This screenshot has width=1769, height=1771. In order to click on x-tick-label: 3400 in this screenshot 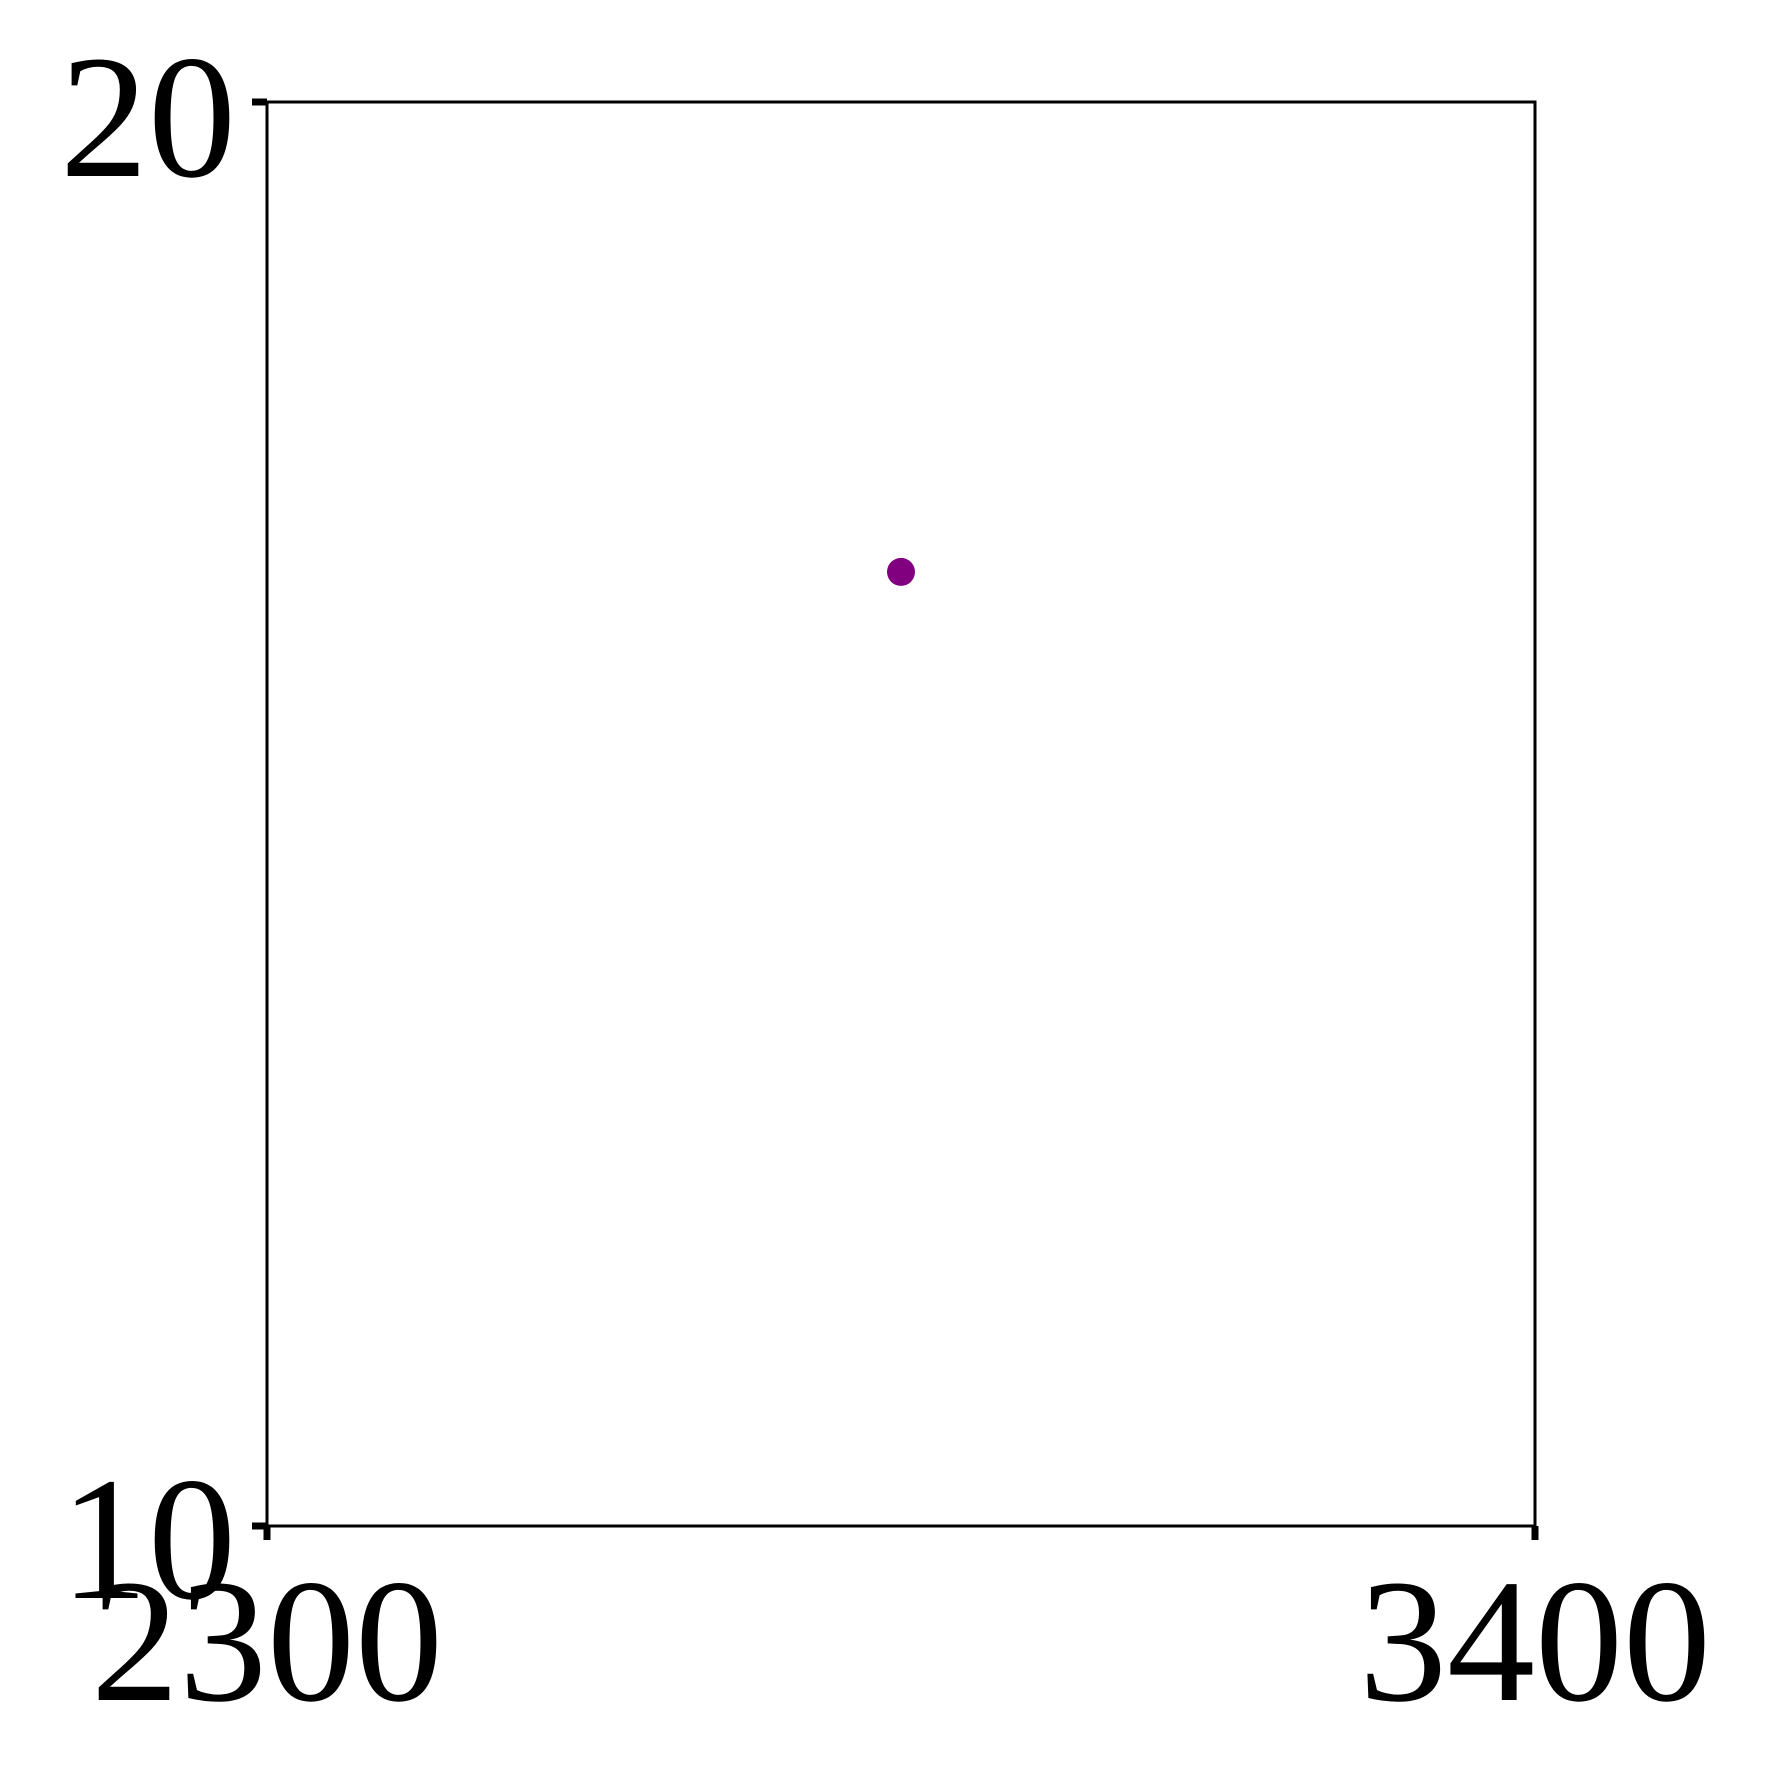, I will do `click(1535, 1641)`.